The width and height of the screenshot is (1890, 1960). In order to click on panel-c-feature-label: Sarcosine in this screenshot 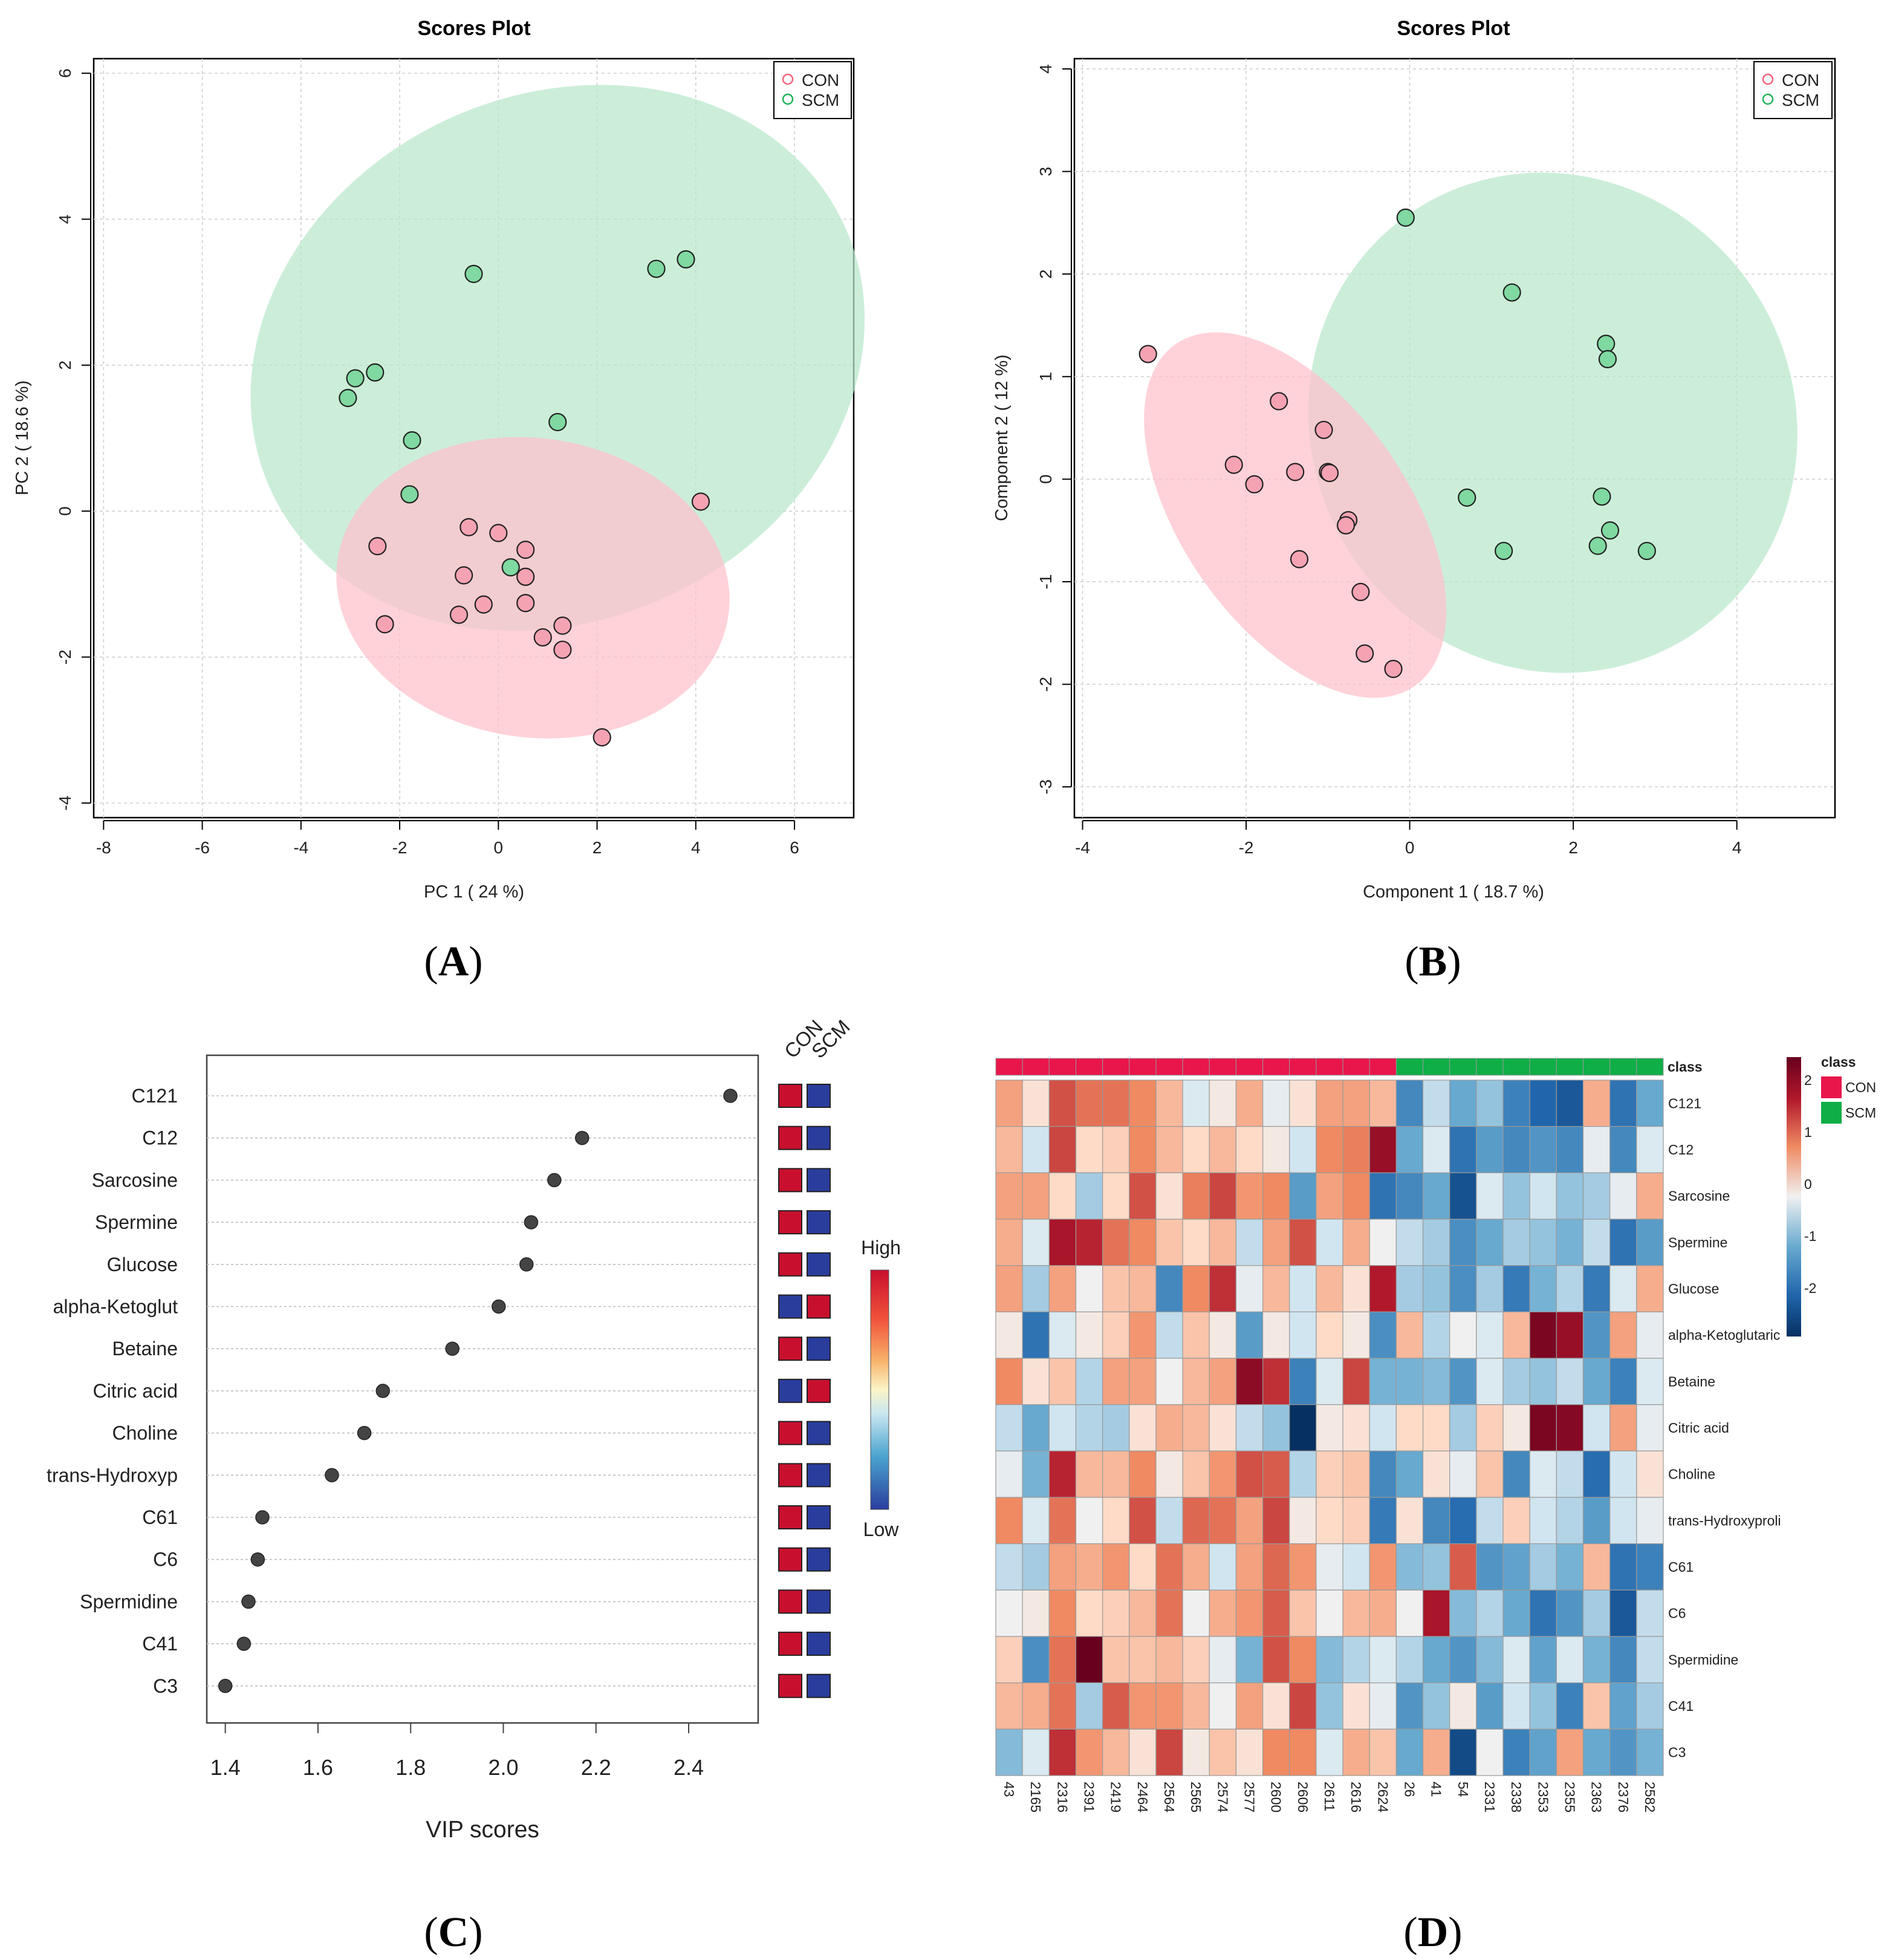, I will do `click(135, 1180)`.